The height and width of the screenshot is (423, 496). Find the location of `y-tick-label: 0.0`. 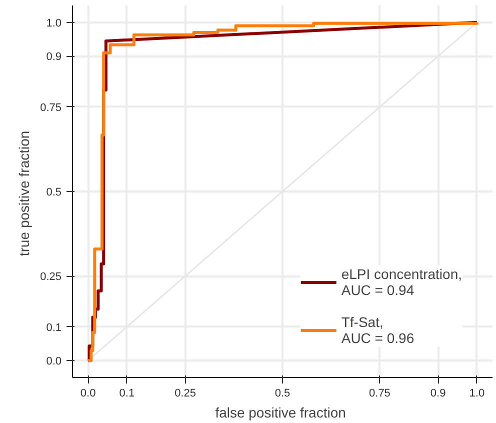

y-tick-label: 0.0 is located at coordinates (54, 362).